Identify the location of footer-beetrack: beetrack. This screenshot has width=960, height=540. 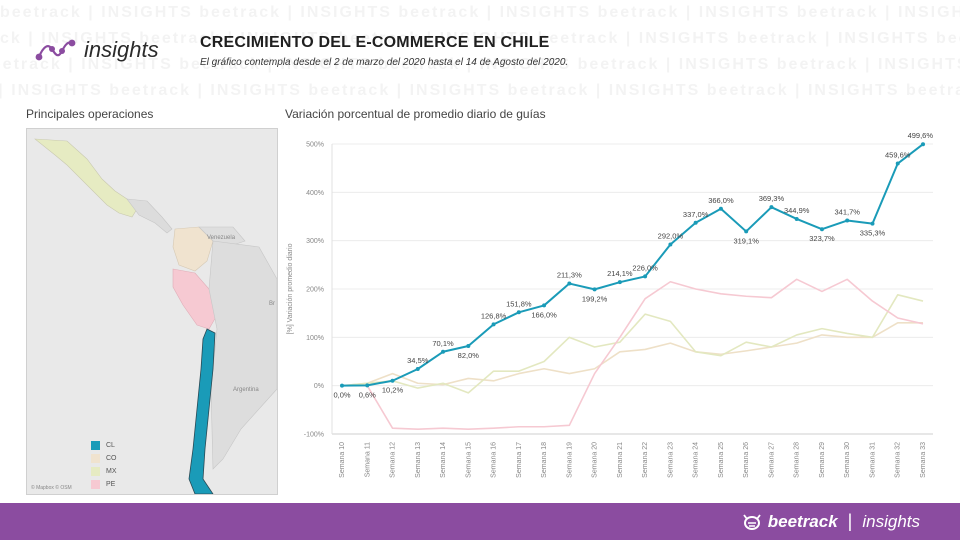
(802, 521).